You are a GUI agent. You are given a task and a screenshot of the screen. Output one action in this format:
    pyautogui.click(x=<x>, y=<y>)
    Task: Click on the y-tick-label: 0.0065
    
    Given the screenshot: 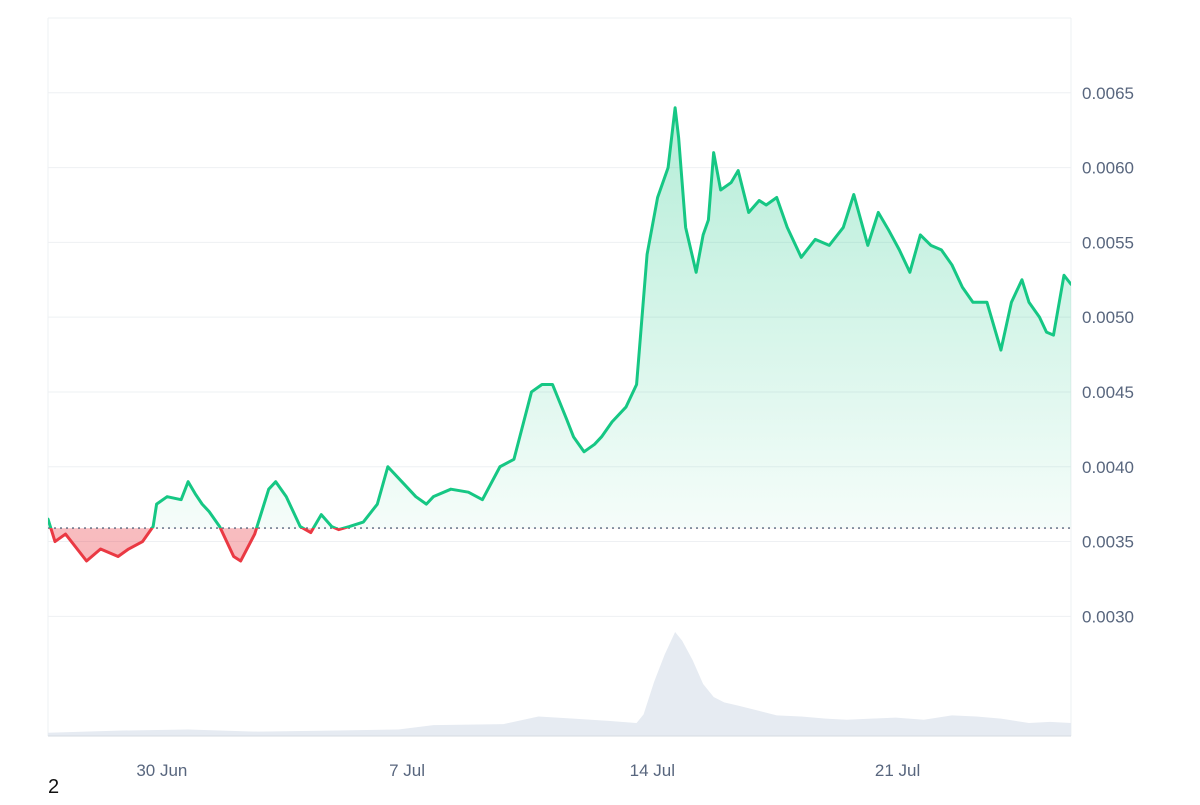 What is the action you would take?
    pyautogui.click(x=1108, y=93)
    